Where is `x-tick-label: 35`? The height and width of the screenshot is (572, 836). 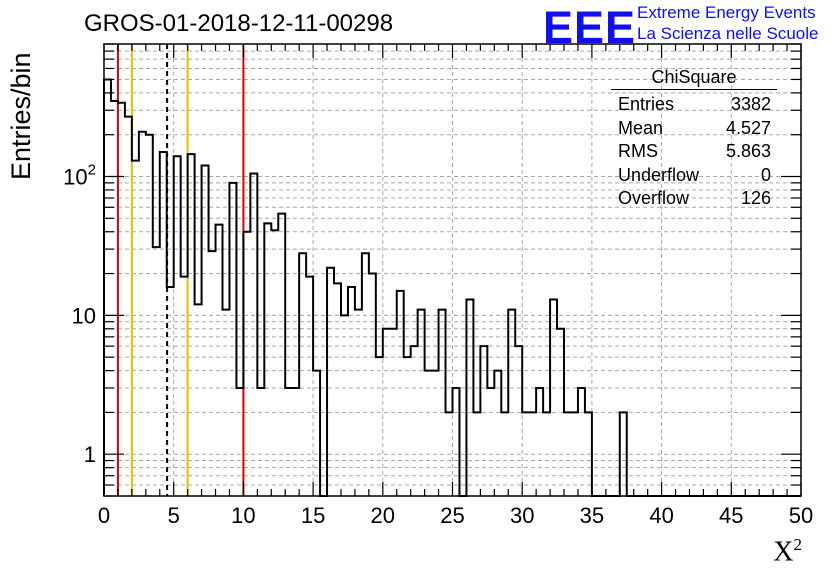
x-tick-label: 35 is located at coordinates (592, 515).